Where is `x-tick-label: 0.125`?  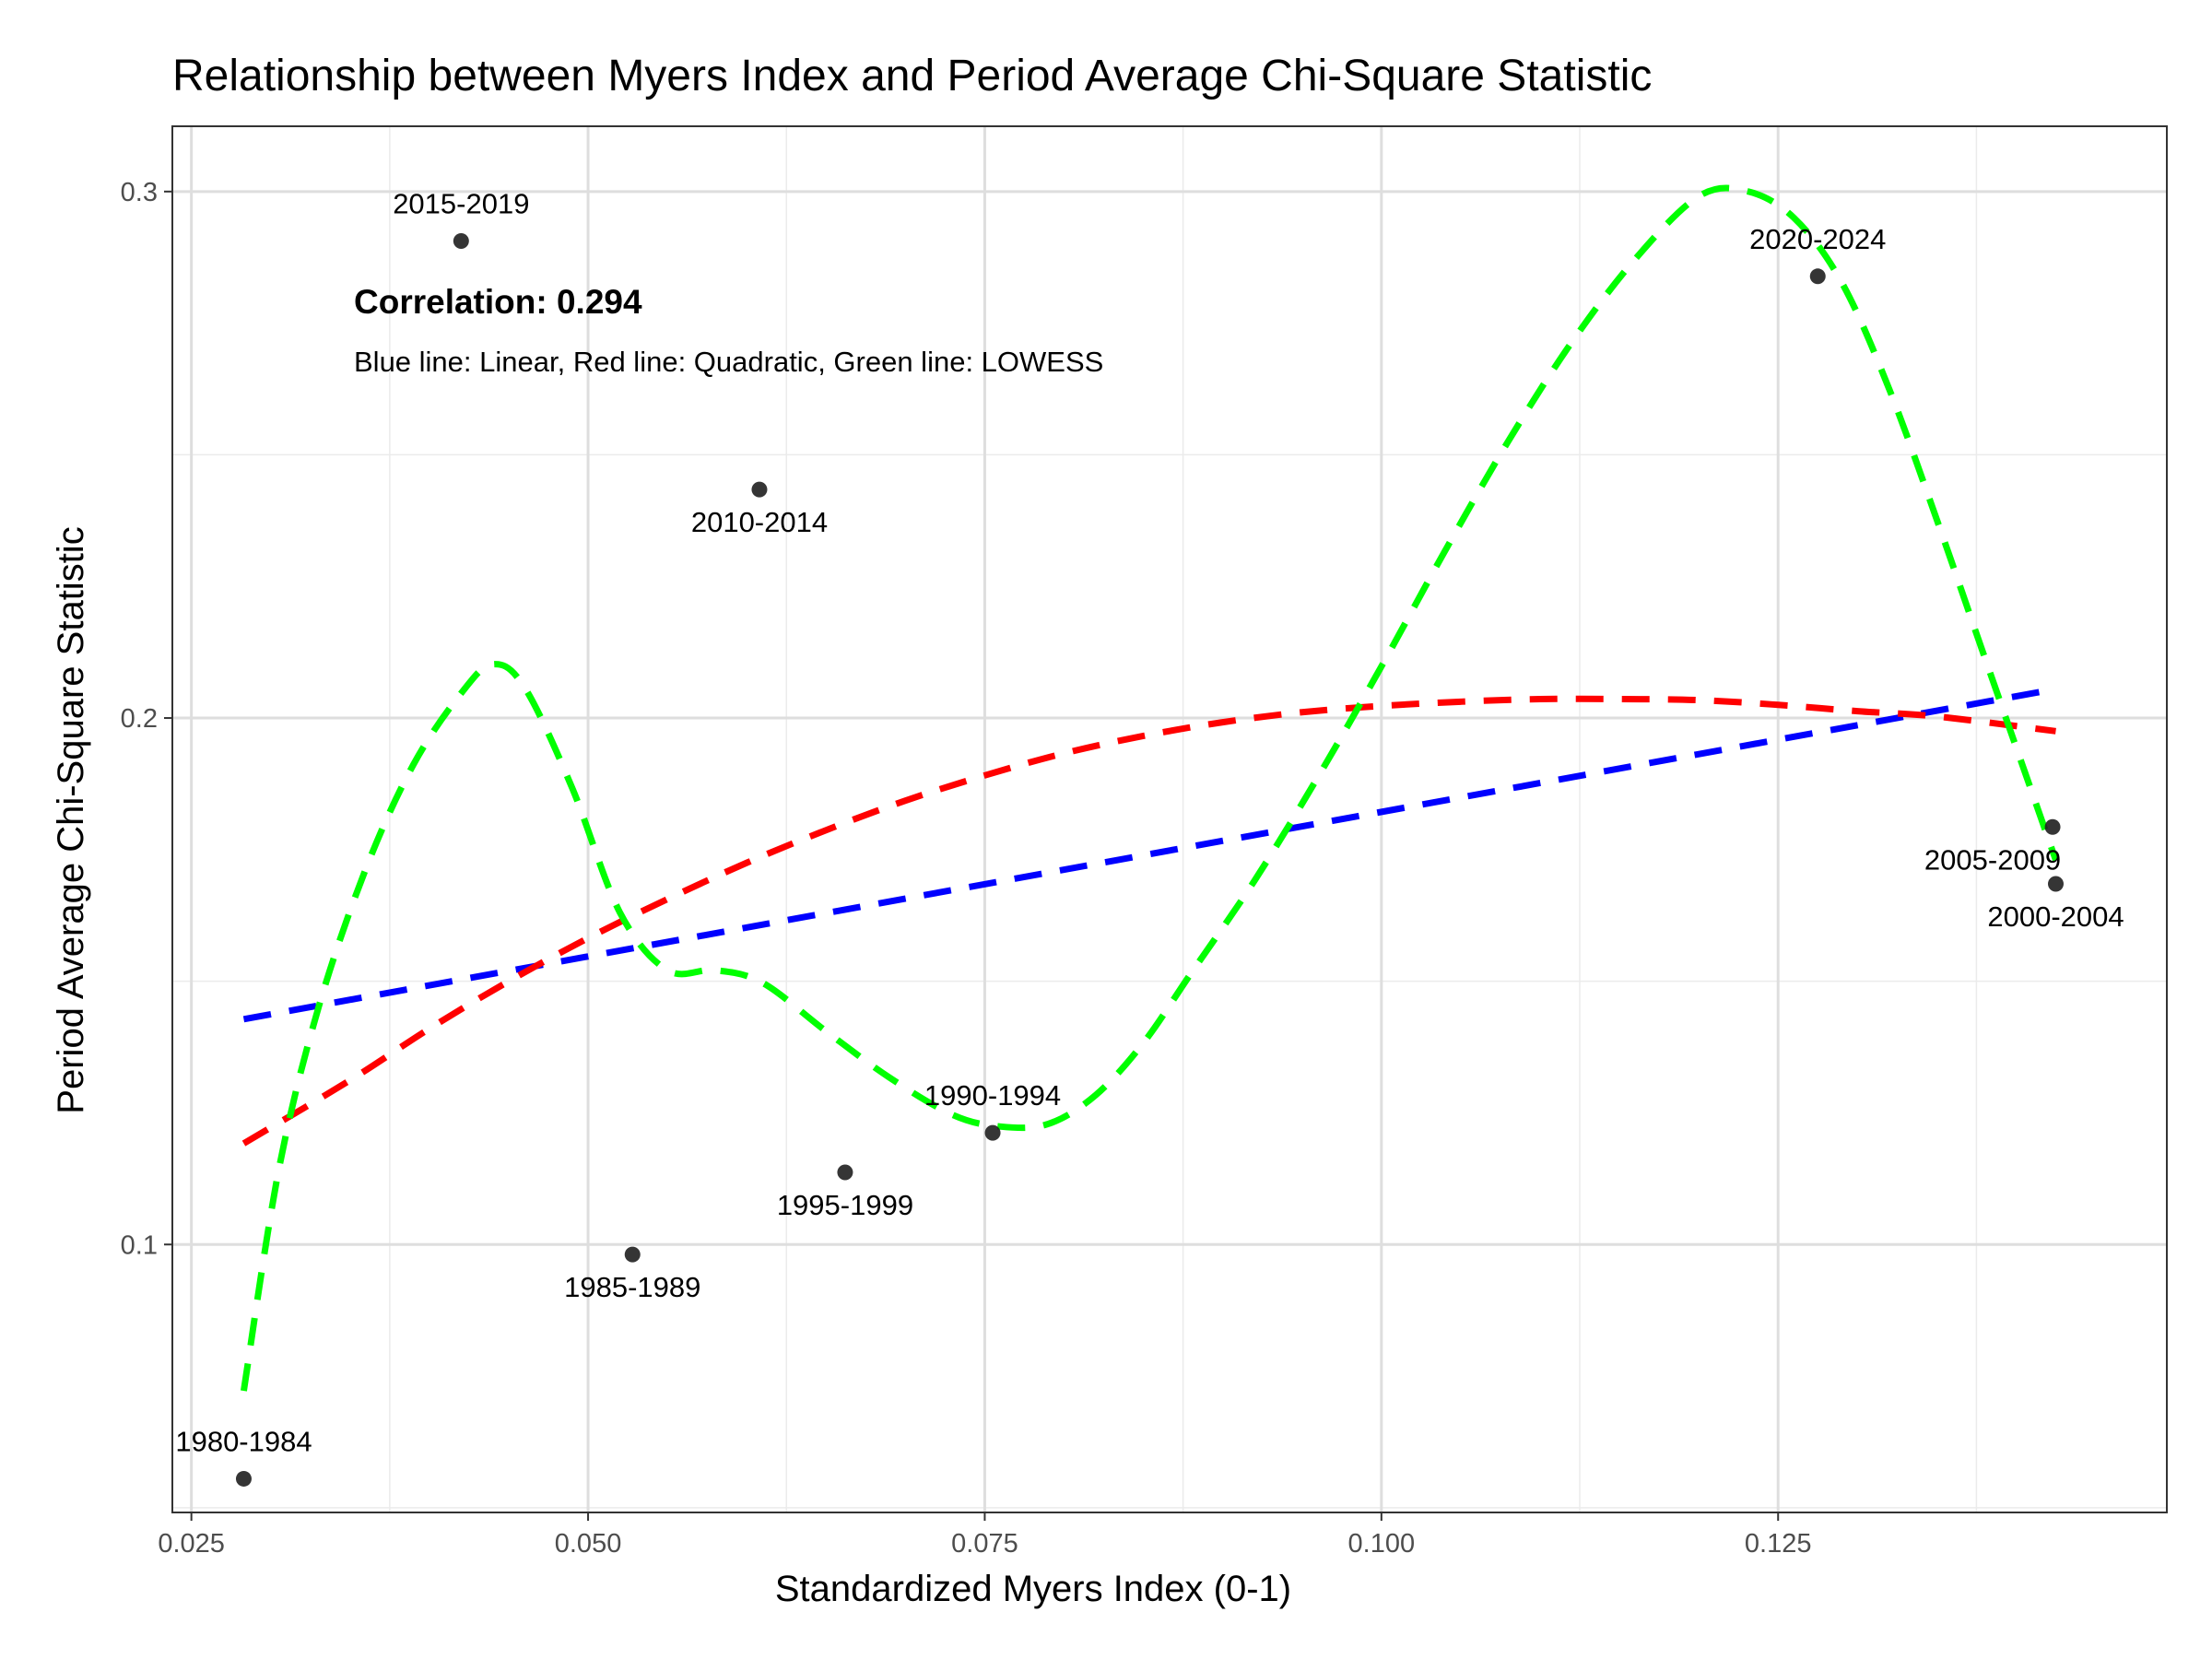
x-tick-label: 0.125 is located at coordinates (1778, 1544).